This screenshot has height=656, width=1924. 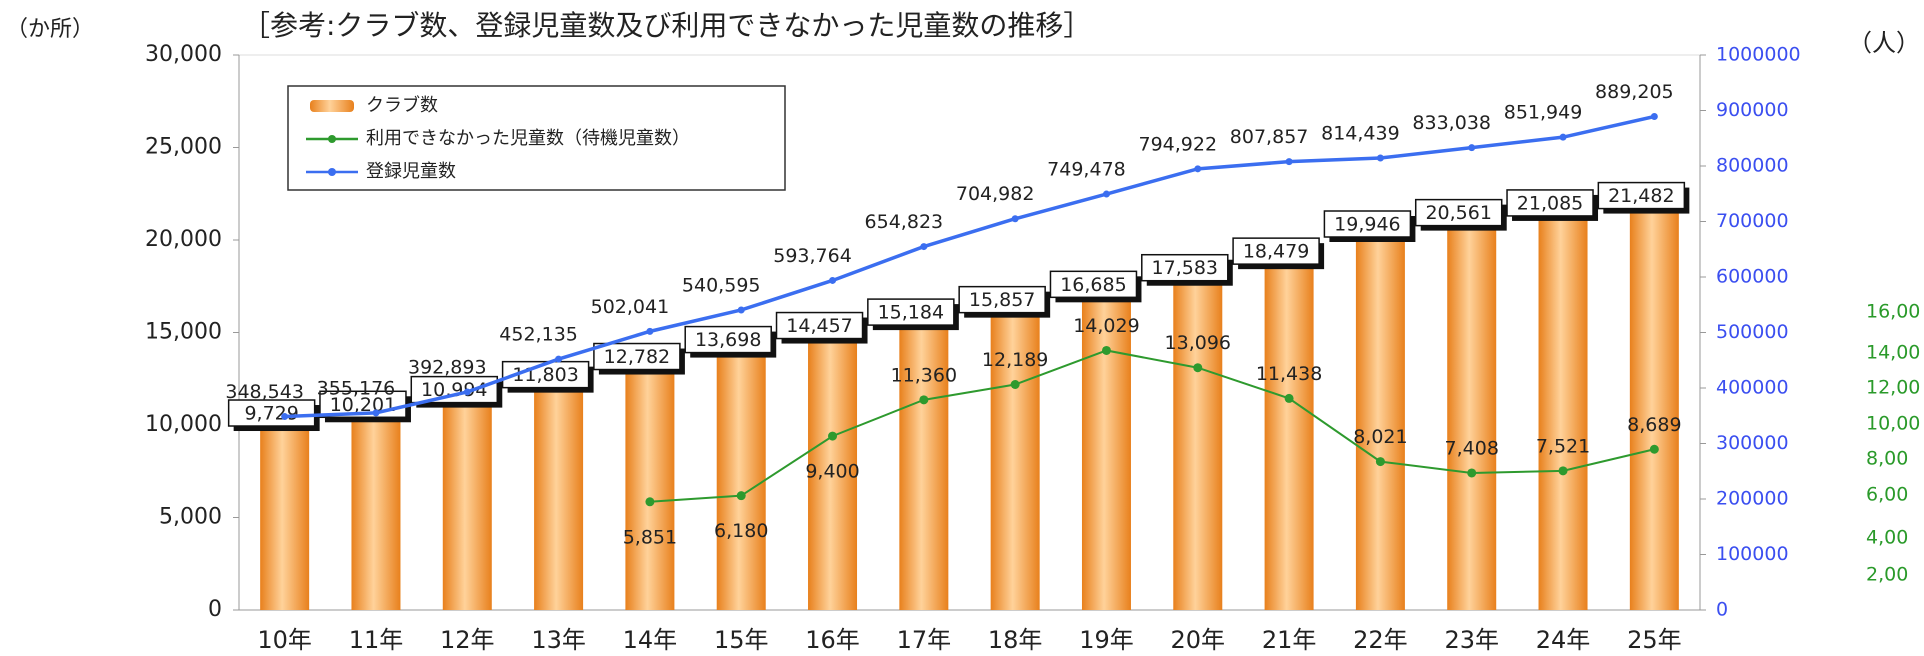 What do you see at coordinates (819, 326) in the screenshot?
I see `bar-value-label: 14,457` at bounding box center [819, 326].